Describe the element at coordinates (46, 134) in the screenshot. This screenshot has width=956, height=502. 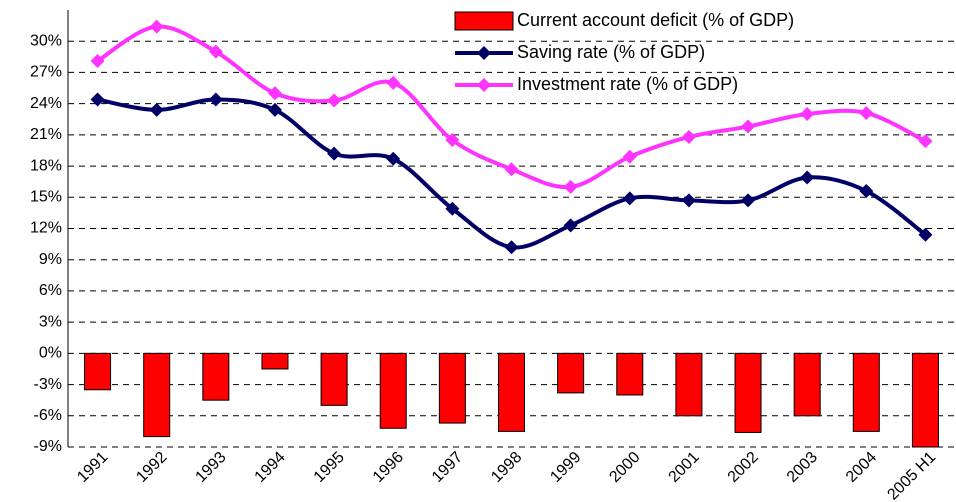
I see `y-tick-label: 21%` at that location.